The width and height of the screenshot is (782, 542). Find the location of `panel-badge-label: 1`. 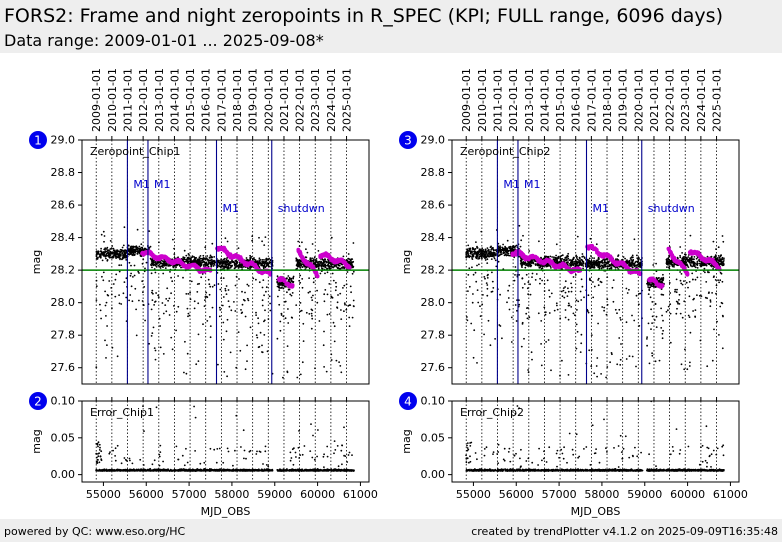

panel-badge-label: 1 is located at coordinates (38, 141).